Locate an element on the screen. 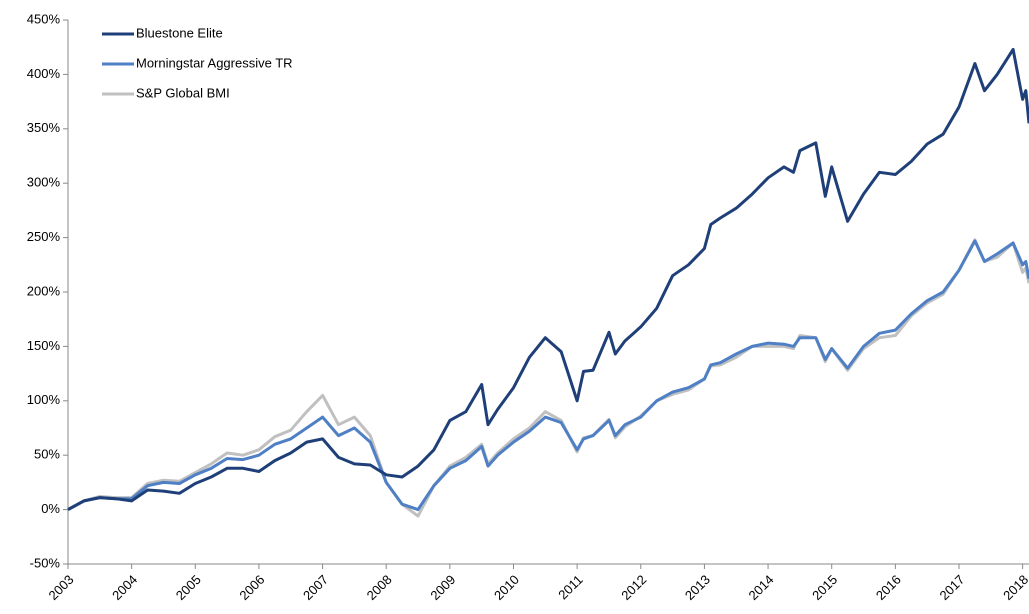 This screenshot has height=614, width=1029. x-tick-label: 2003 is located at coordinates (60, 587).